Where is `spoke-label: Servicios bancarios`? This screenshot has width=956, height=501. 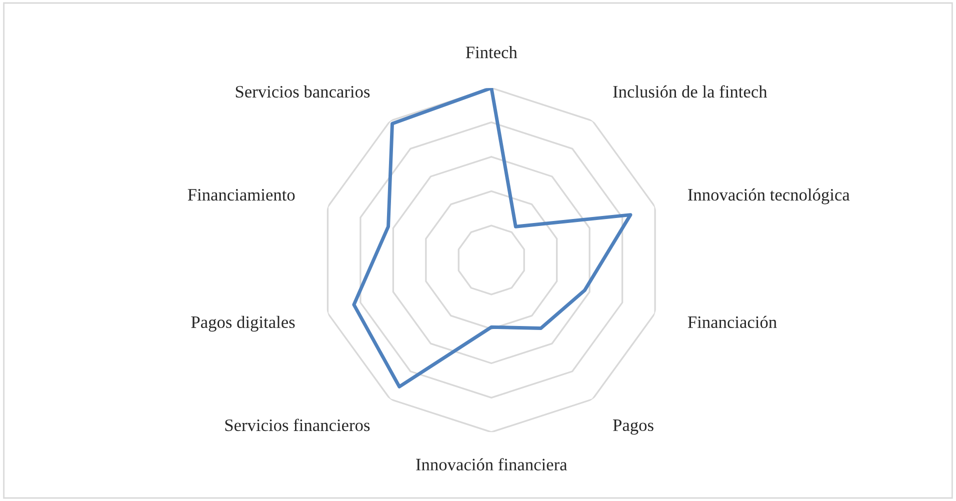
spoke-label: Servicios bancarios is located at coordinates (303, 91).